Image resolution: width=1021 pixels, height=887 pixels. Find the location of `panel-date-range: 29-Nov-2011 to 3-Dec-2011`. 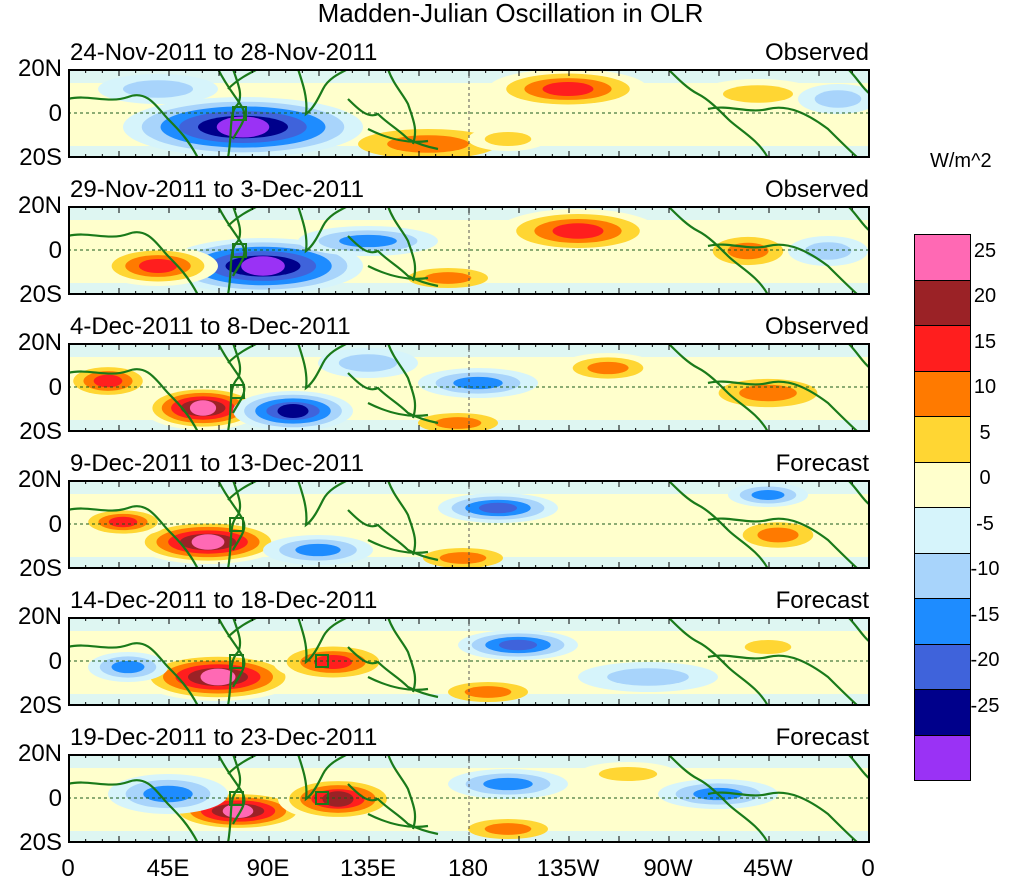

panel-date-range: 29-Nov-2011 to 3-Dec-2011 is located at coordinates (217, 189).